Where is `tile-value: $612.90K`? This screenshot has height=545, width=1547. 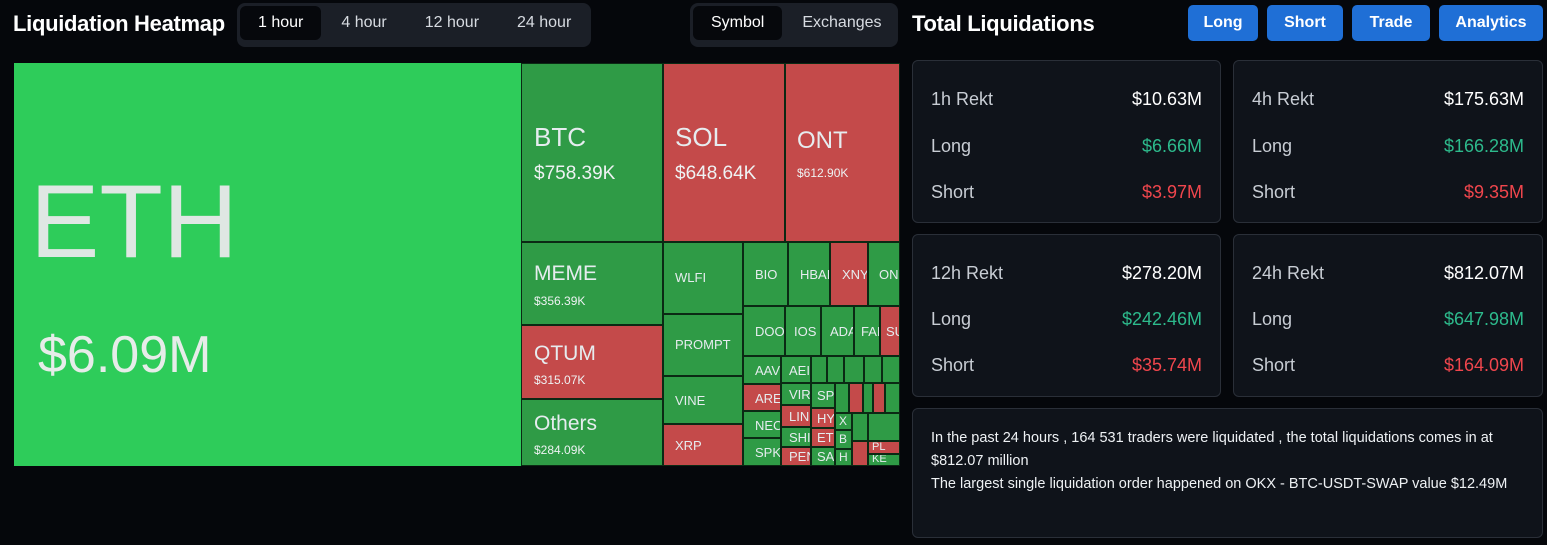
tile-value: $612.90K is located at coordinates (823, 173).